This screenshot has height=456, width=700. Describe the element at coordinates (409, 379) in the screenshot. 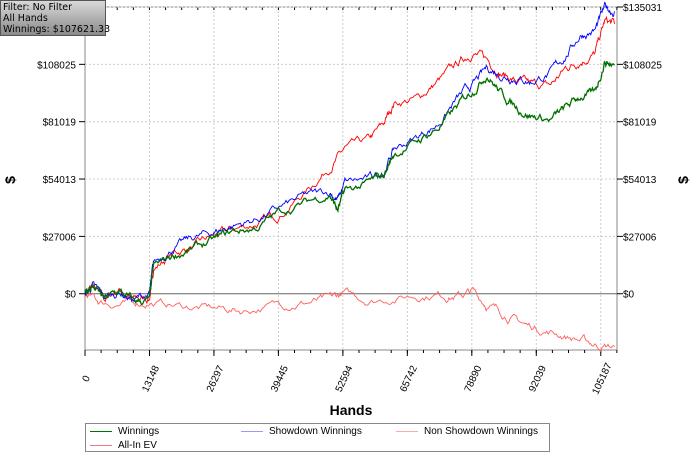

I see `x-tick-label: 65742` at that location.